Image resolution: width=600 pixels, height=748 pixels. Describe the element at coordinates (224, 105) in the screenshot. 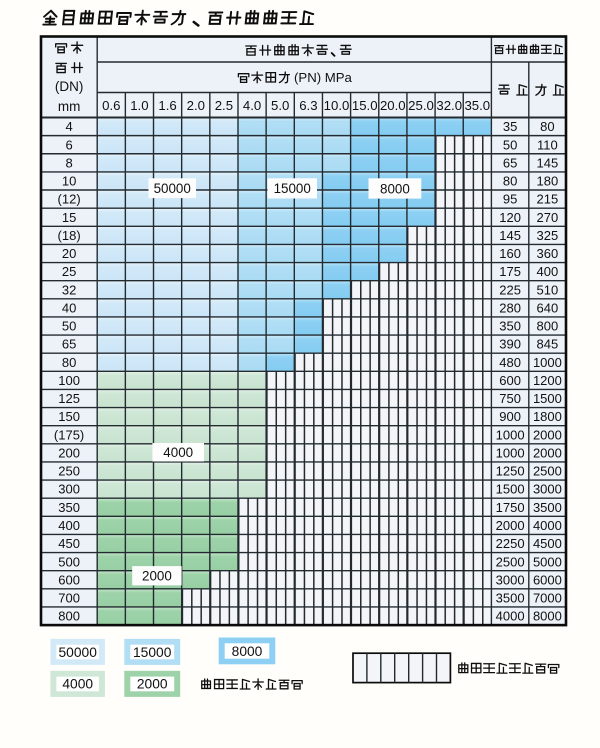

I see `svg-text: 2.5` at that location.